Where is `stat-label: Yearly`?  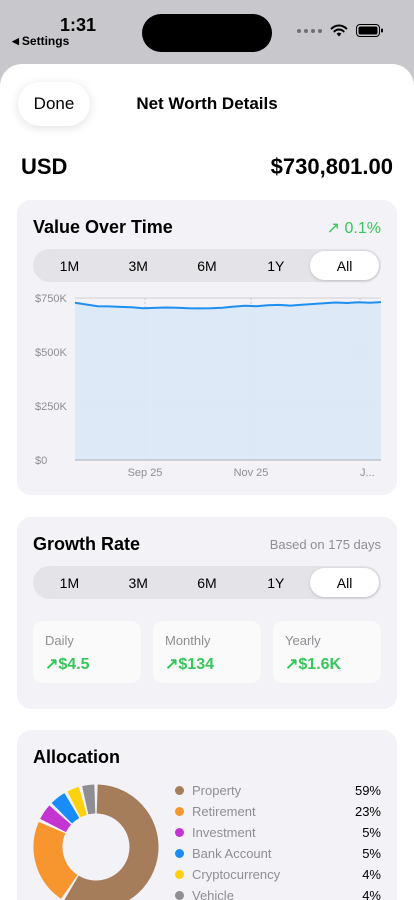 stat-label: Yearly is located at coordinates (303, 640).